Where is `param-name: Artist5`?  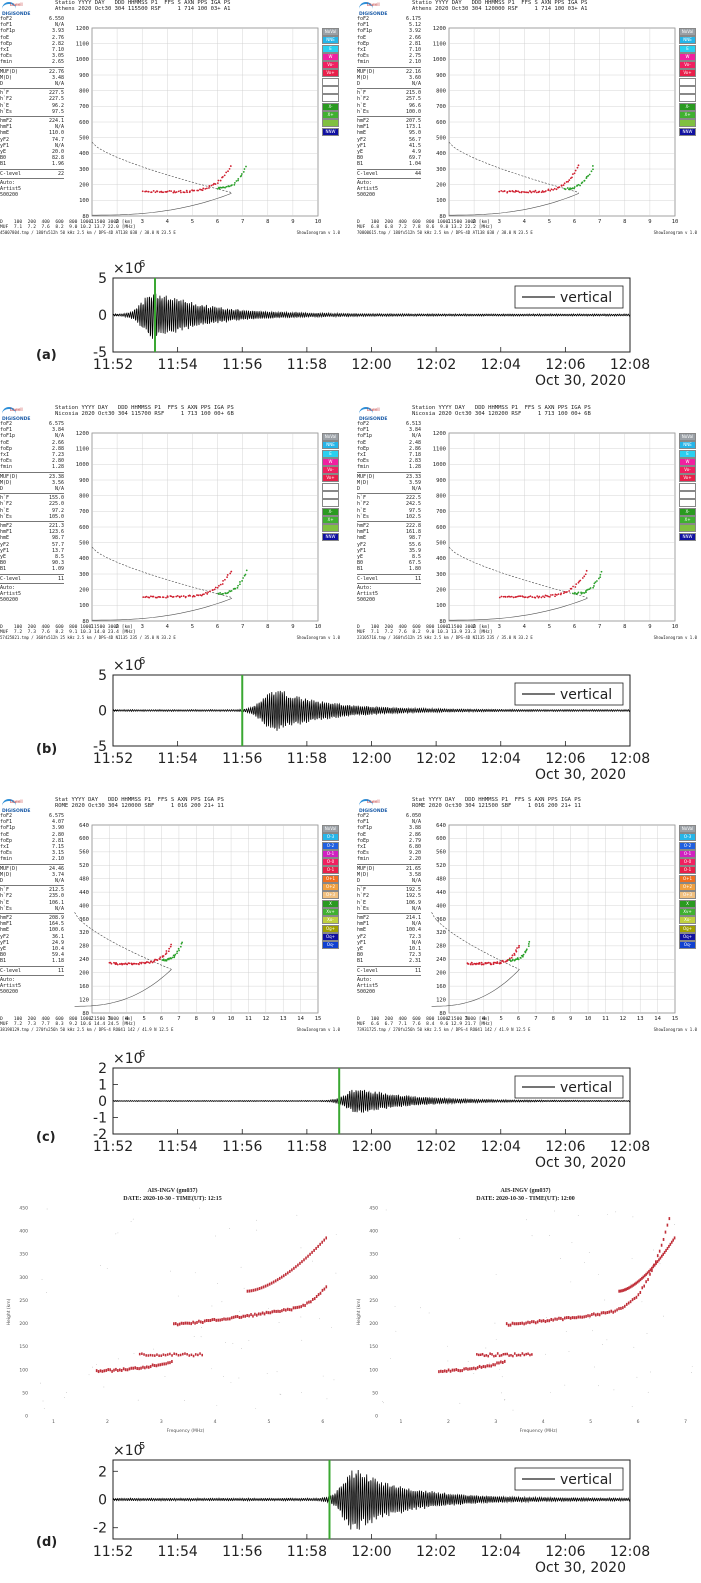 param-name: Artist5 is located at coordinates (11, 594).